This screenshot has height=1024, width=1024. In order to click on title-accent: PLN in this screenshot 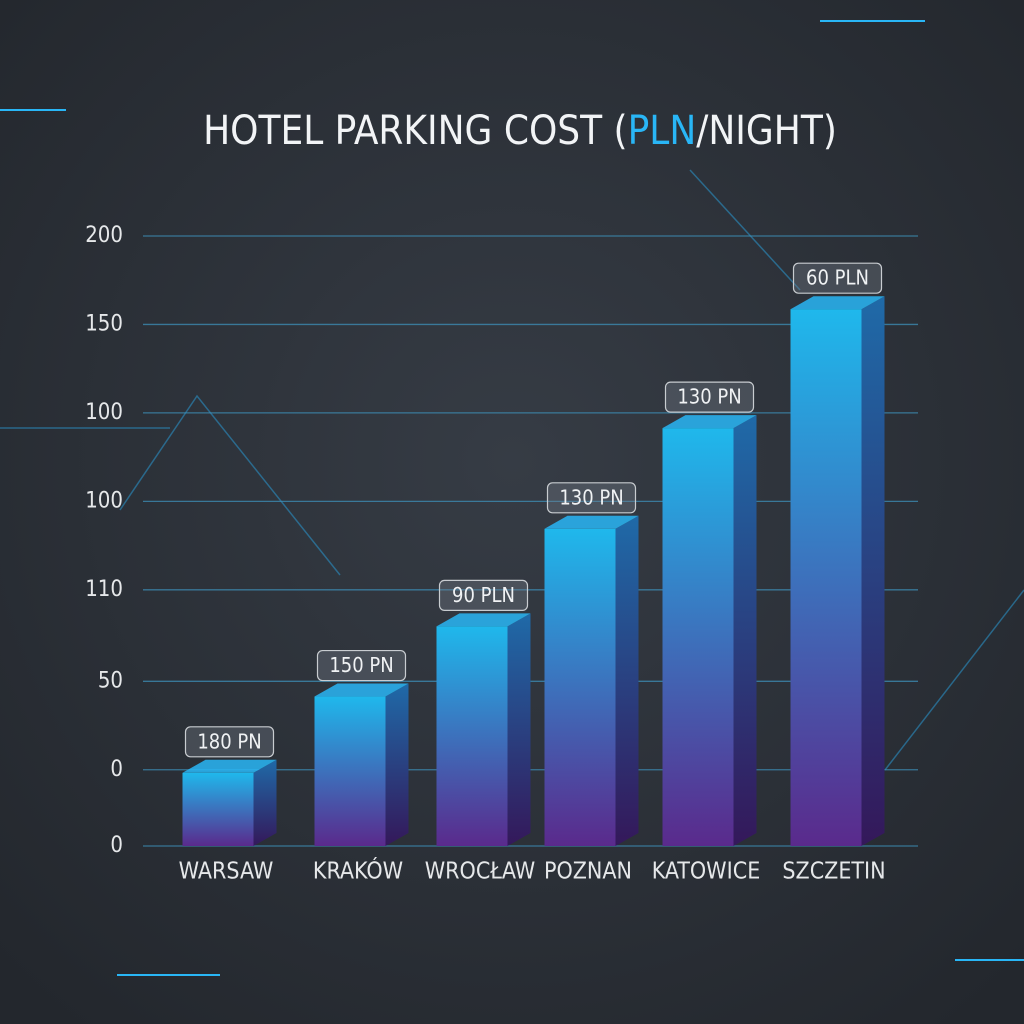, I will do `click(662, 131)`.